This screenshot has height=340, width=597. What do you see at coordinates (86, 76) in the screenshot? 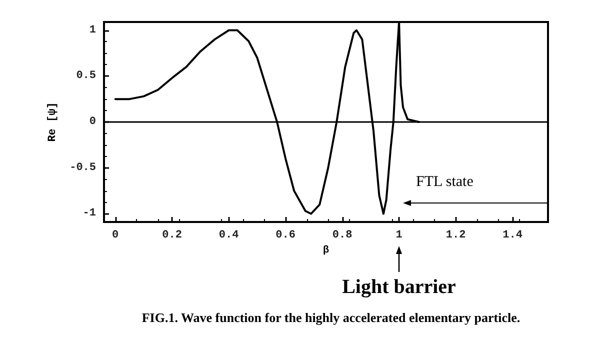
I see `y-tick-label: 0.5` at bounding box center [86, 76].